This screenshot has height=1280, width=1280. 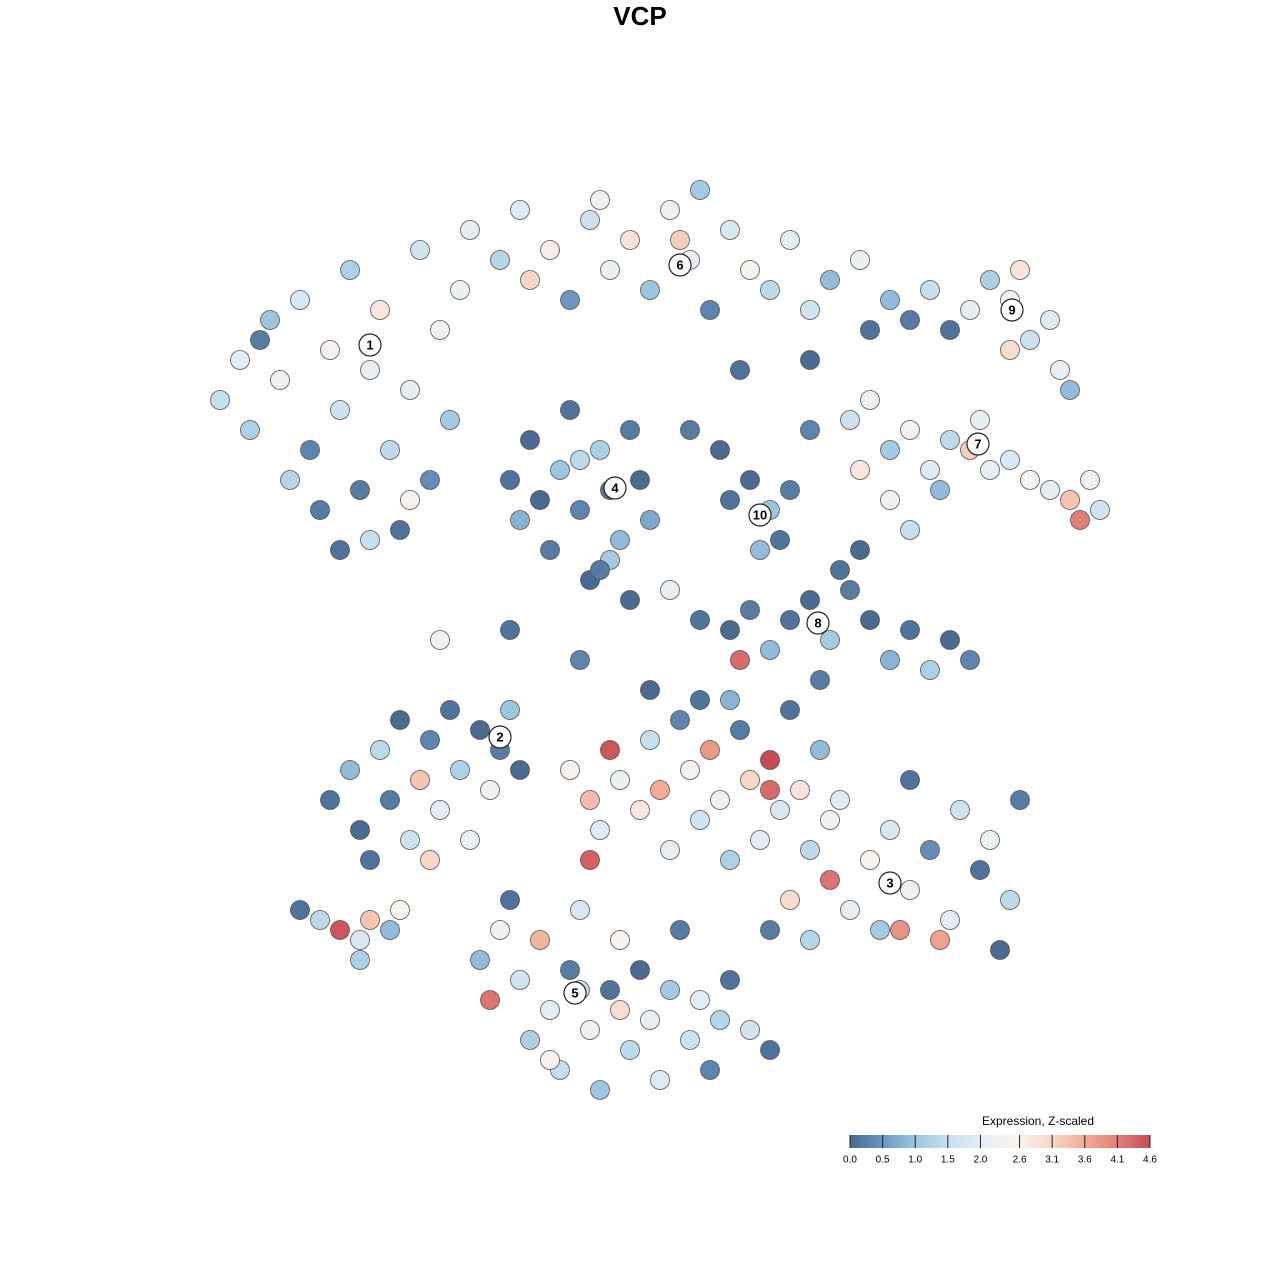 I want to click on cluster-label: 9, so click(x=1011, y=309).